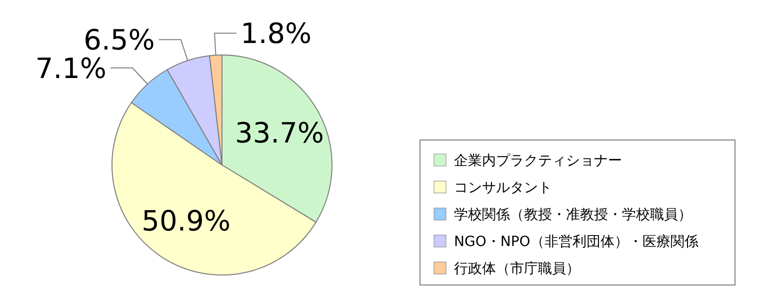 Image resolution: width=776 pixels, height=297 pixels. I want to click on legend-label: 行政体（市庁職員）, so click(517, 269).